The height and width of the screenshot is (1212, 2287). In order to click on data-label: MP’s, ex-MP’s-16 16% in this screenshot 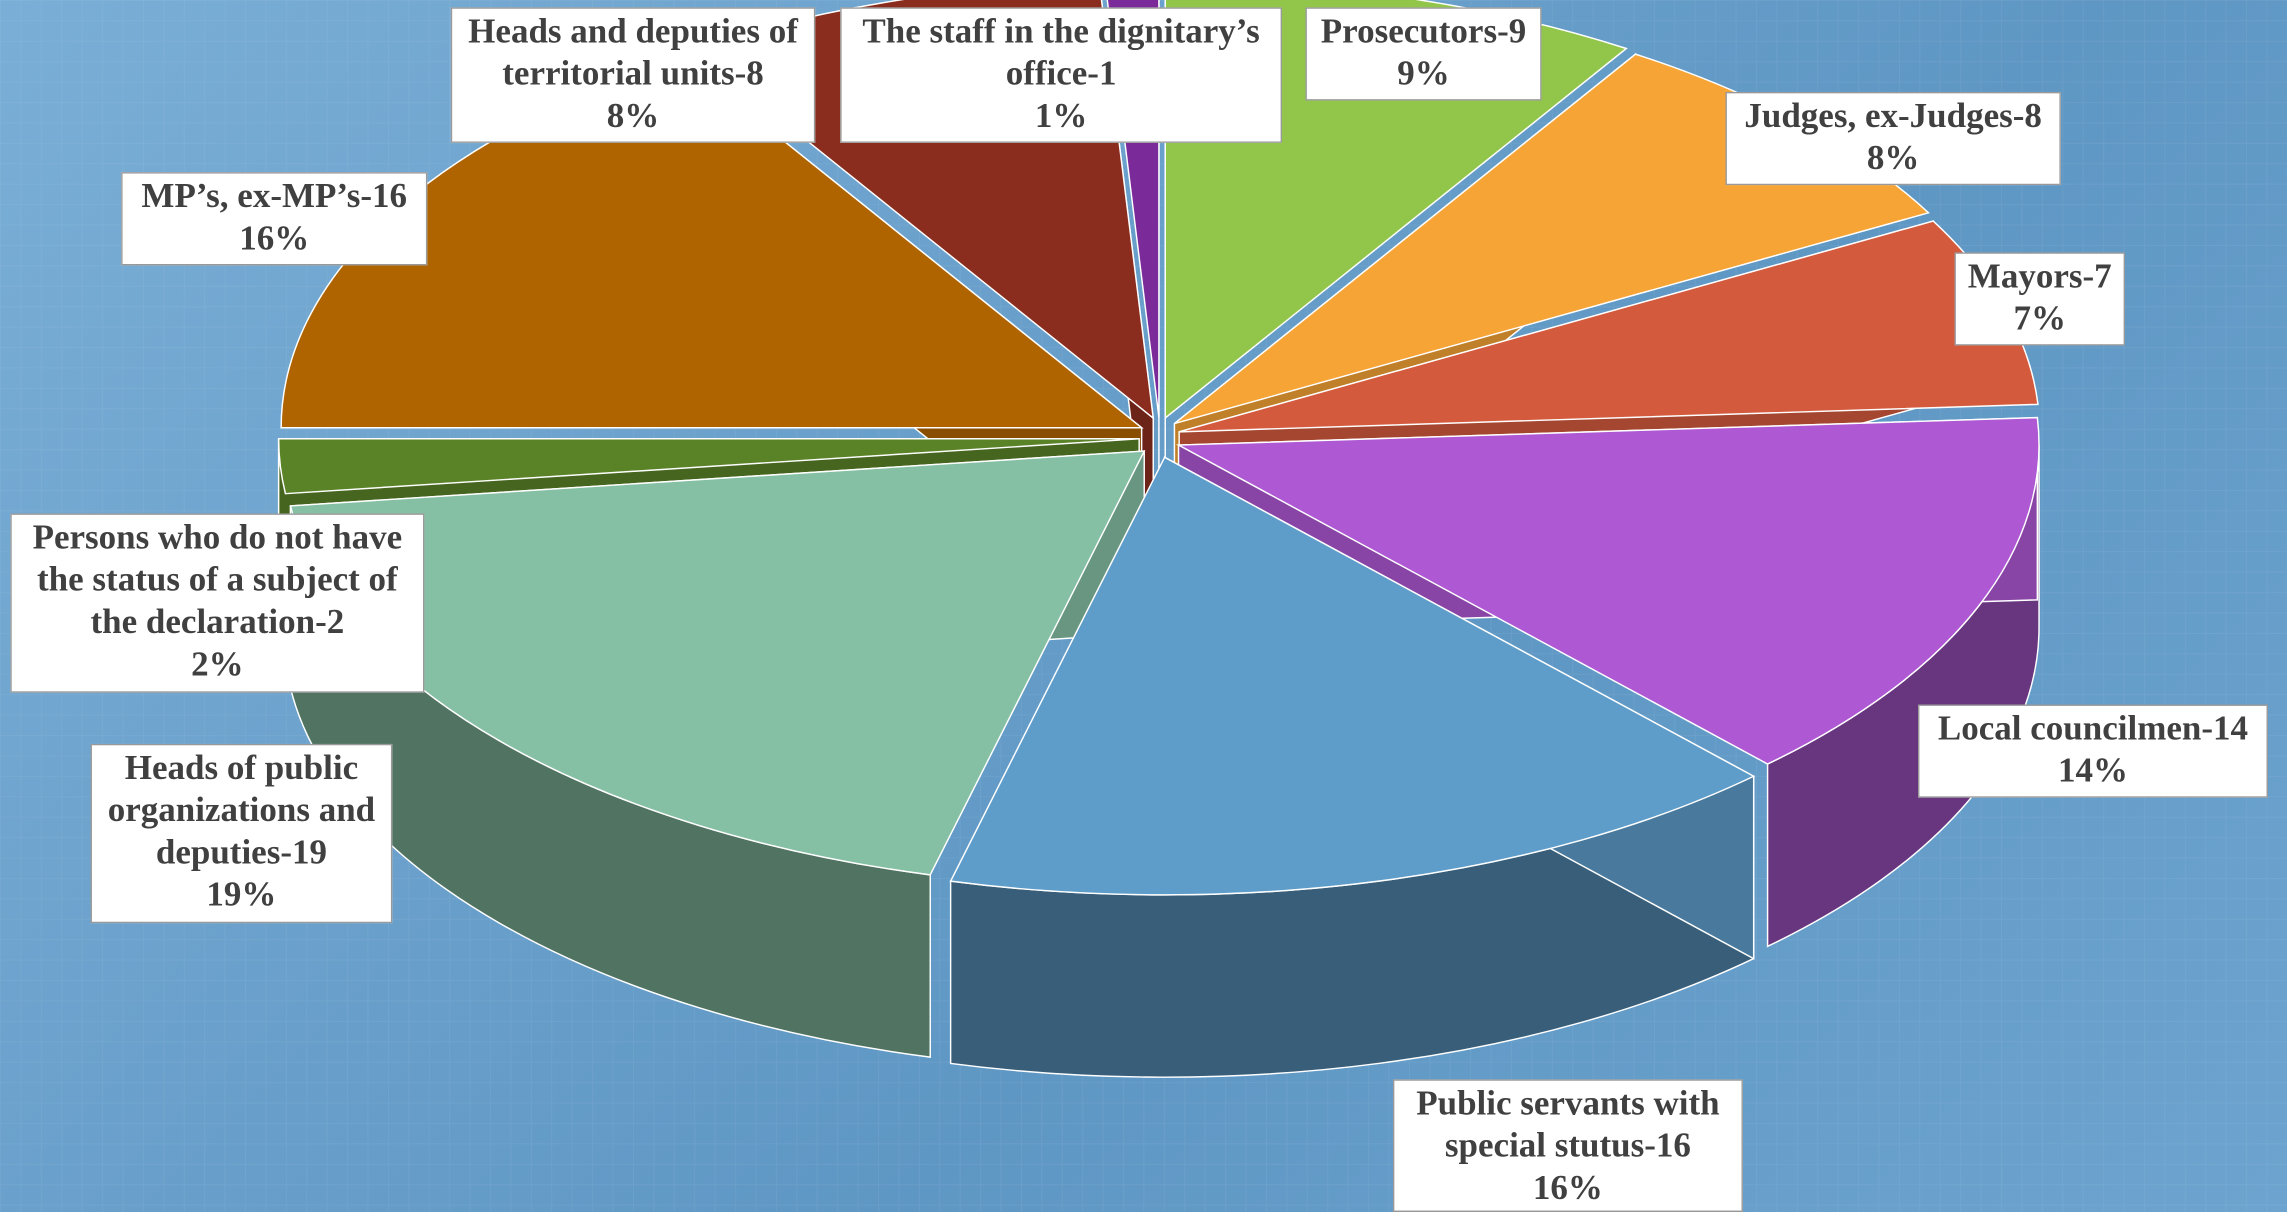, I will do `click(274, 219)`.